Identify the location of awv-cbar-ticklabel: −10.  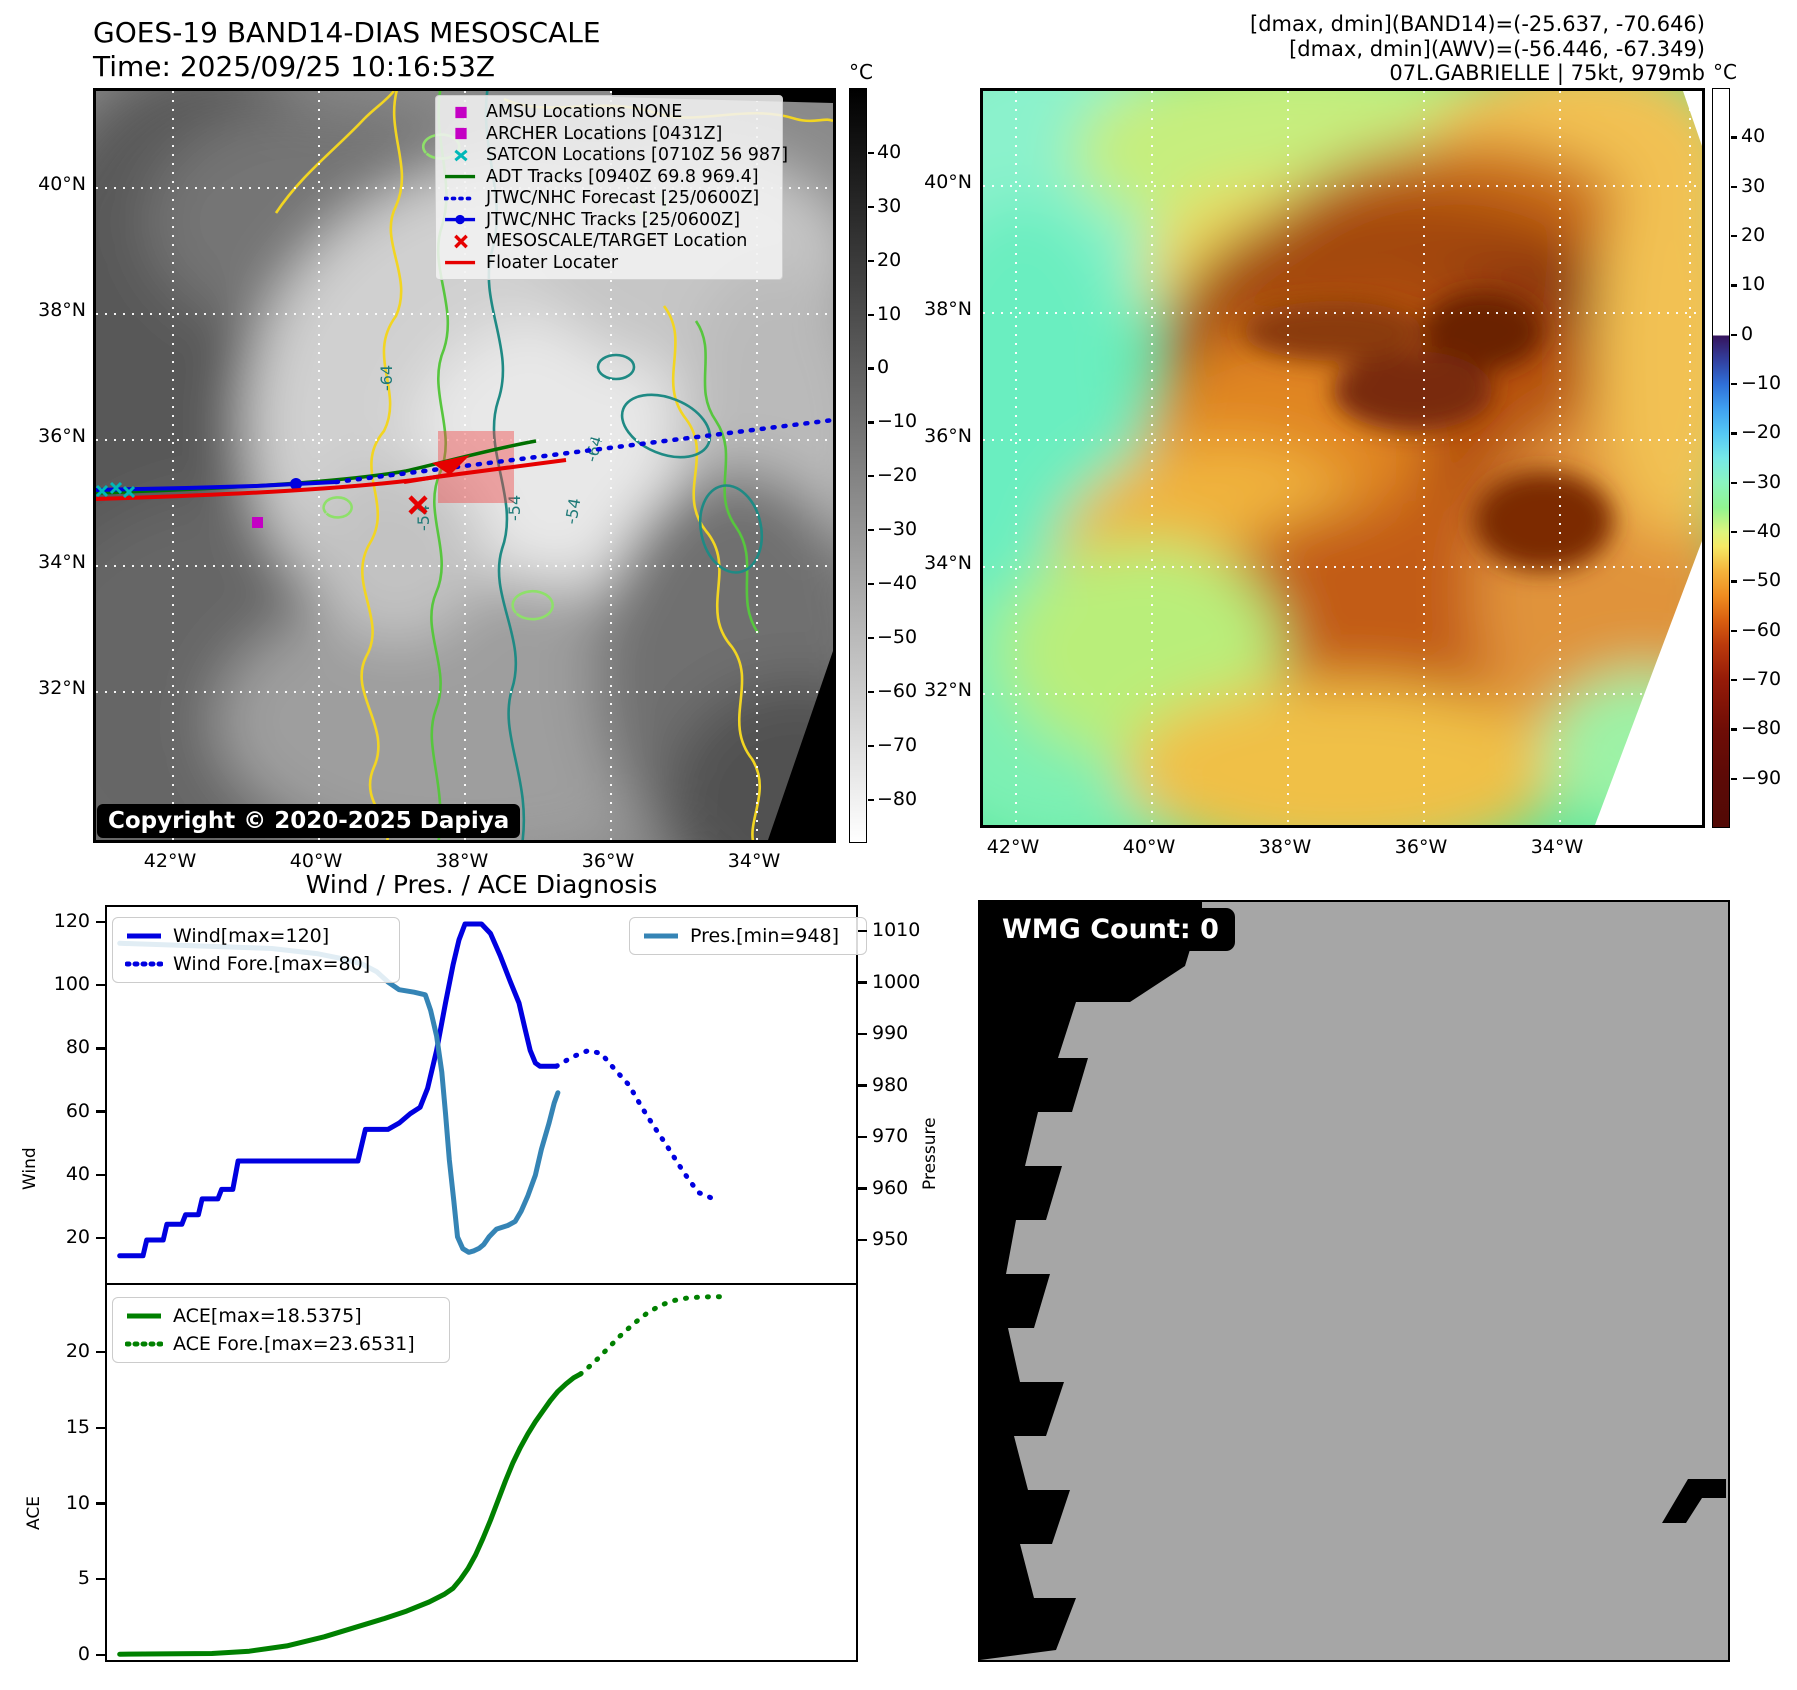
(1761, 383).